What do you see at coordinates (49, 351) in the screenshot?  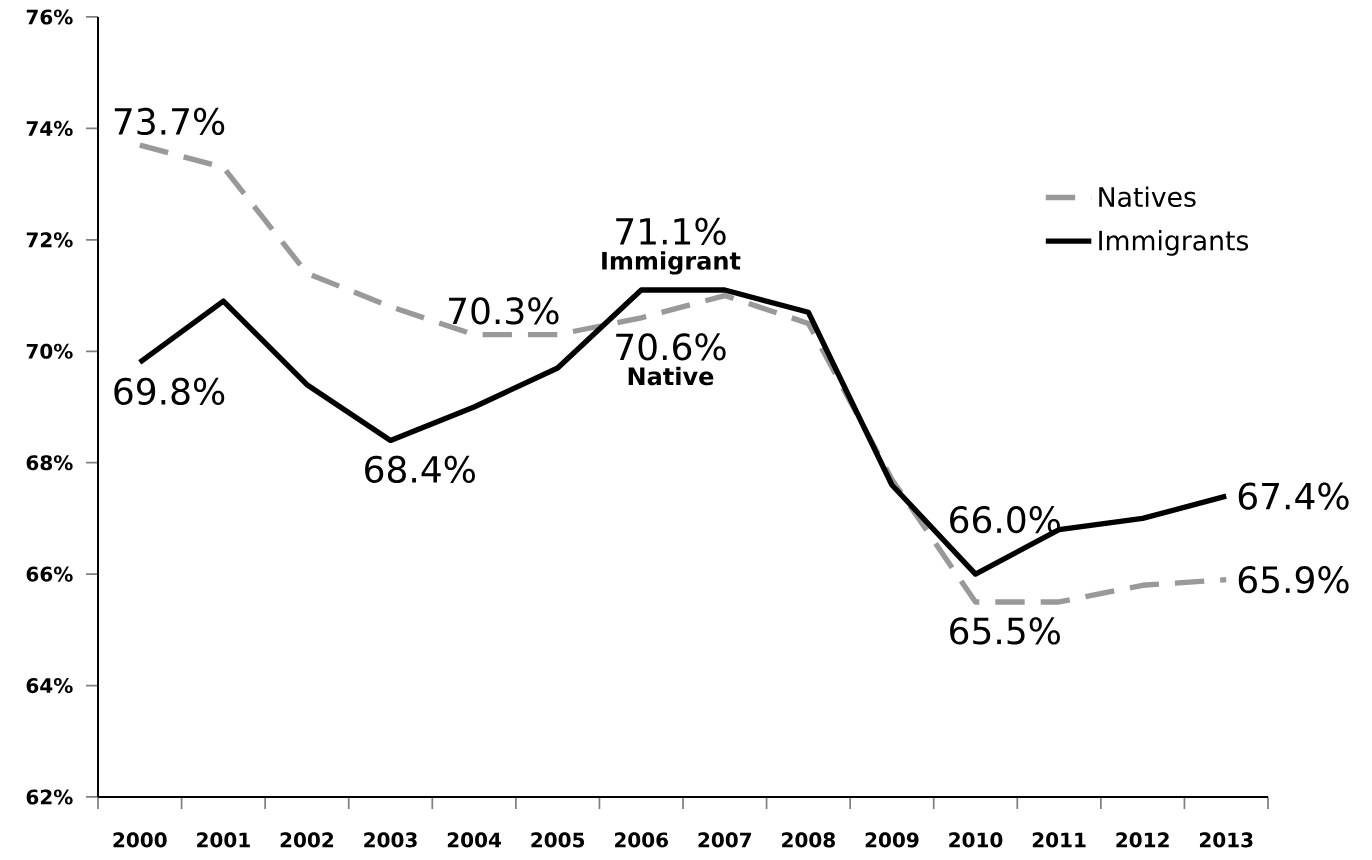 I see `y-tick-label: 70%` at bounding box center [49, 351].